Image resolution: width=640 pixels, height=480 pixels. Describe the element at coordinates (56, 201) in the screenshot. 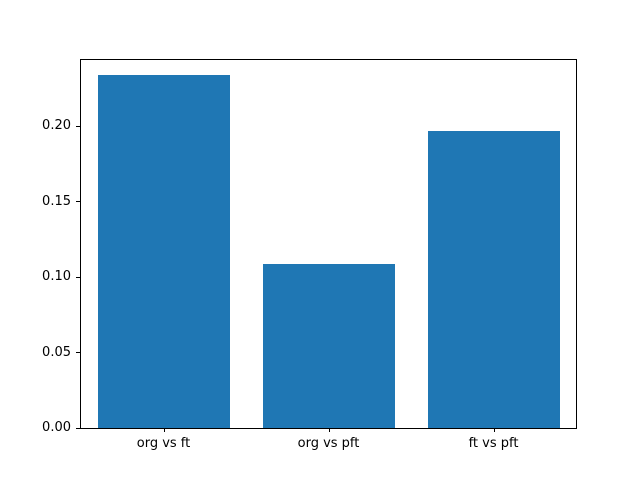

I see `y-axis-tick-label: 0.15` at that location.